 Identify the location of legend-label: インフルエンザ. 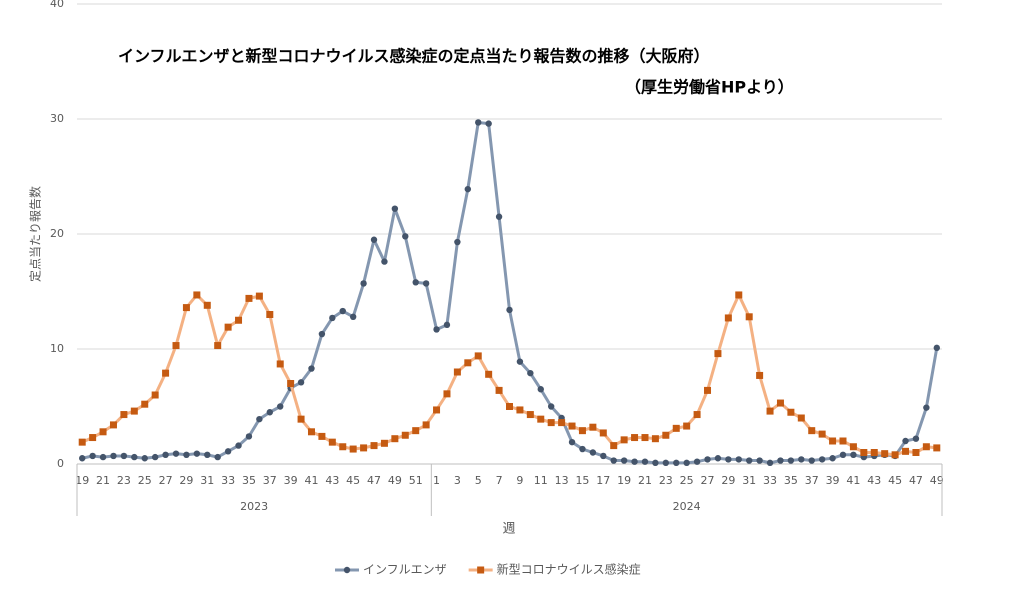
(405, 570).